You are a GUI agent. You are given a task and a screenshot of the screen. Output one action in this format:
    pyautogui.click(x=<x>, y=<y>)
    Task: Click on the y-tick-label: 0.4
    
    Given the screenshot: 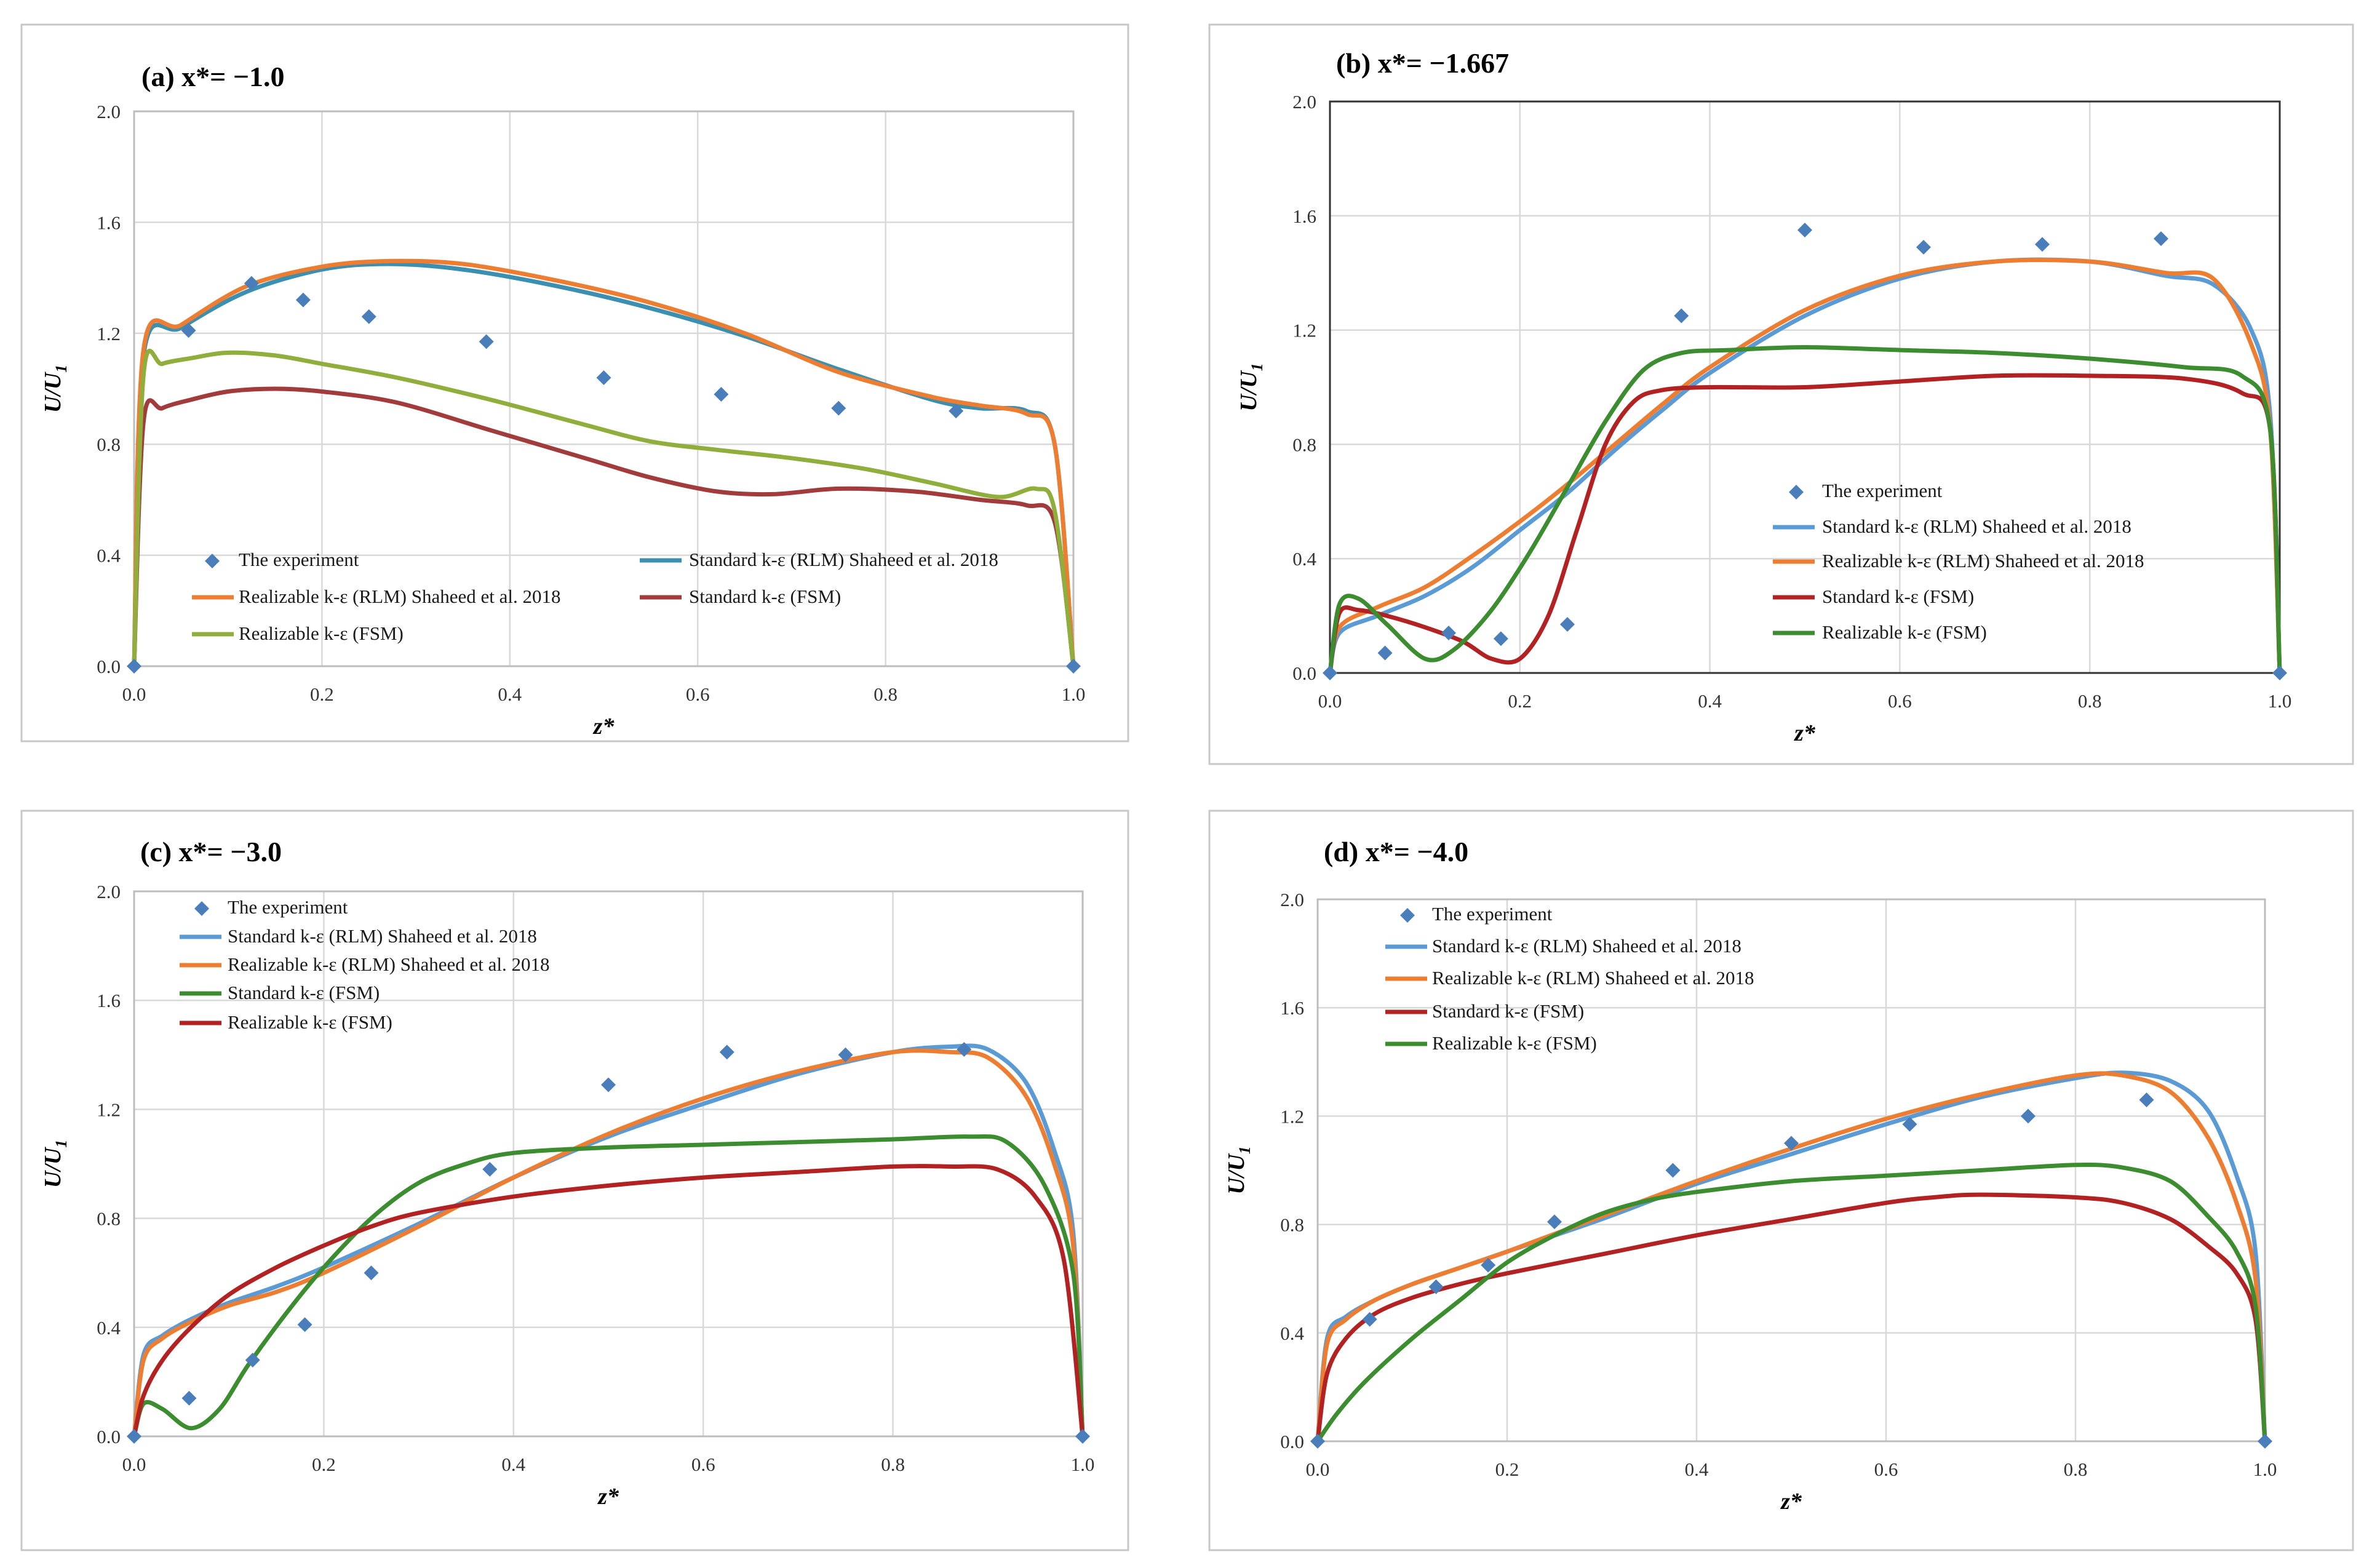 What is the action you would take?
    pyautogui.click(x=1304, y=559)
    